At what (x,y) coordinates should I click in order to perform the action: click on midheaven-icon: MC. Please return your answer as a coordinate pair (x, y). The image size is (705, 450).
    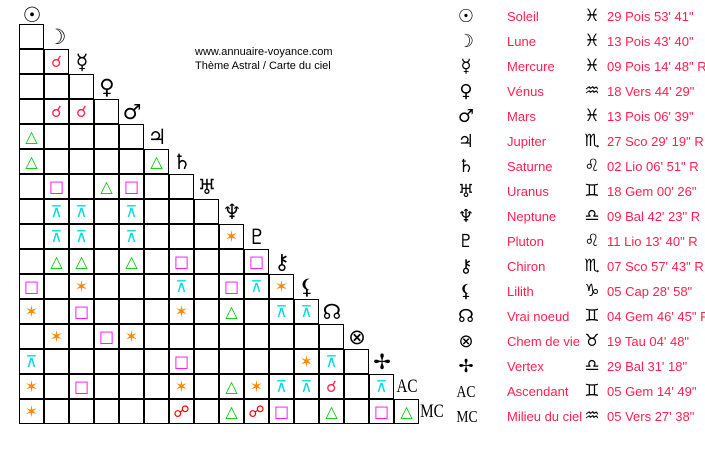
    Looking at the image, I should click on (467, 416).